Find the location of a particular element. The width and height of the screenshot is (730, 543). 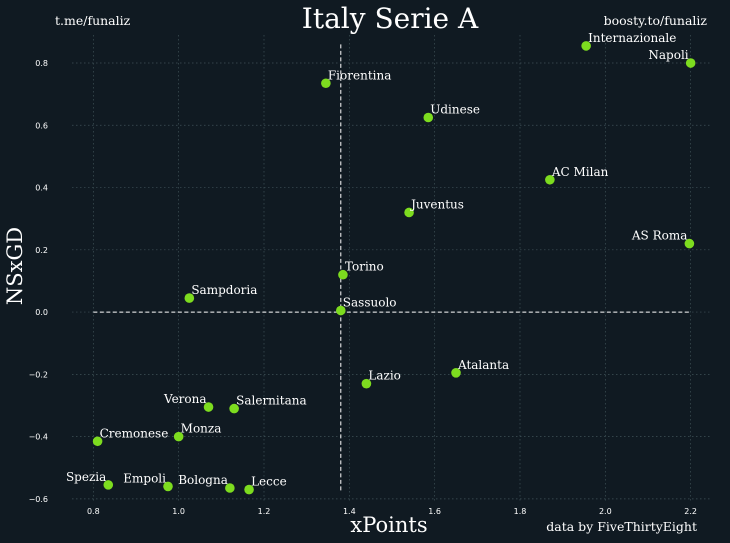

label-cremonese: Cremonese is located at coordinates (134, 433).